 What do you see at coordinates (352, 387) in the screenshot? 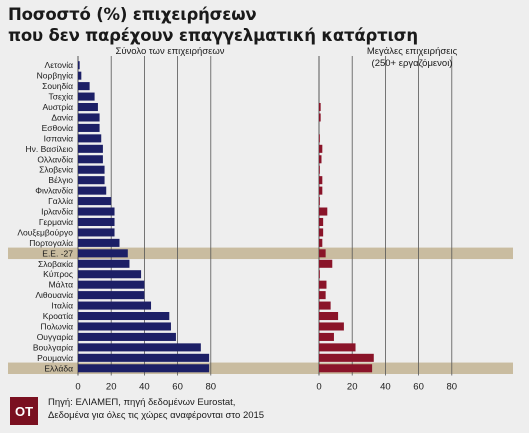
I see `x-tick-label-large-20: 20` at bounding box center [352, 387].